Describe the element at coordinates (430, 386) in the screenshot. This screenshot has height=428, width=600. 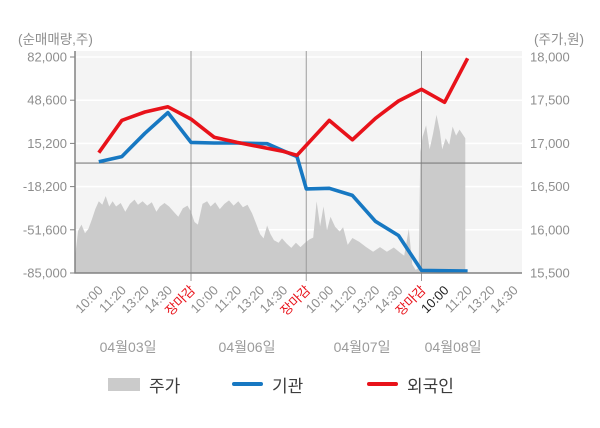
I see `legend-label-foreigner: 외국인` at that location.